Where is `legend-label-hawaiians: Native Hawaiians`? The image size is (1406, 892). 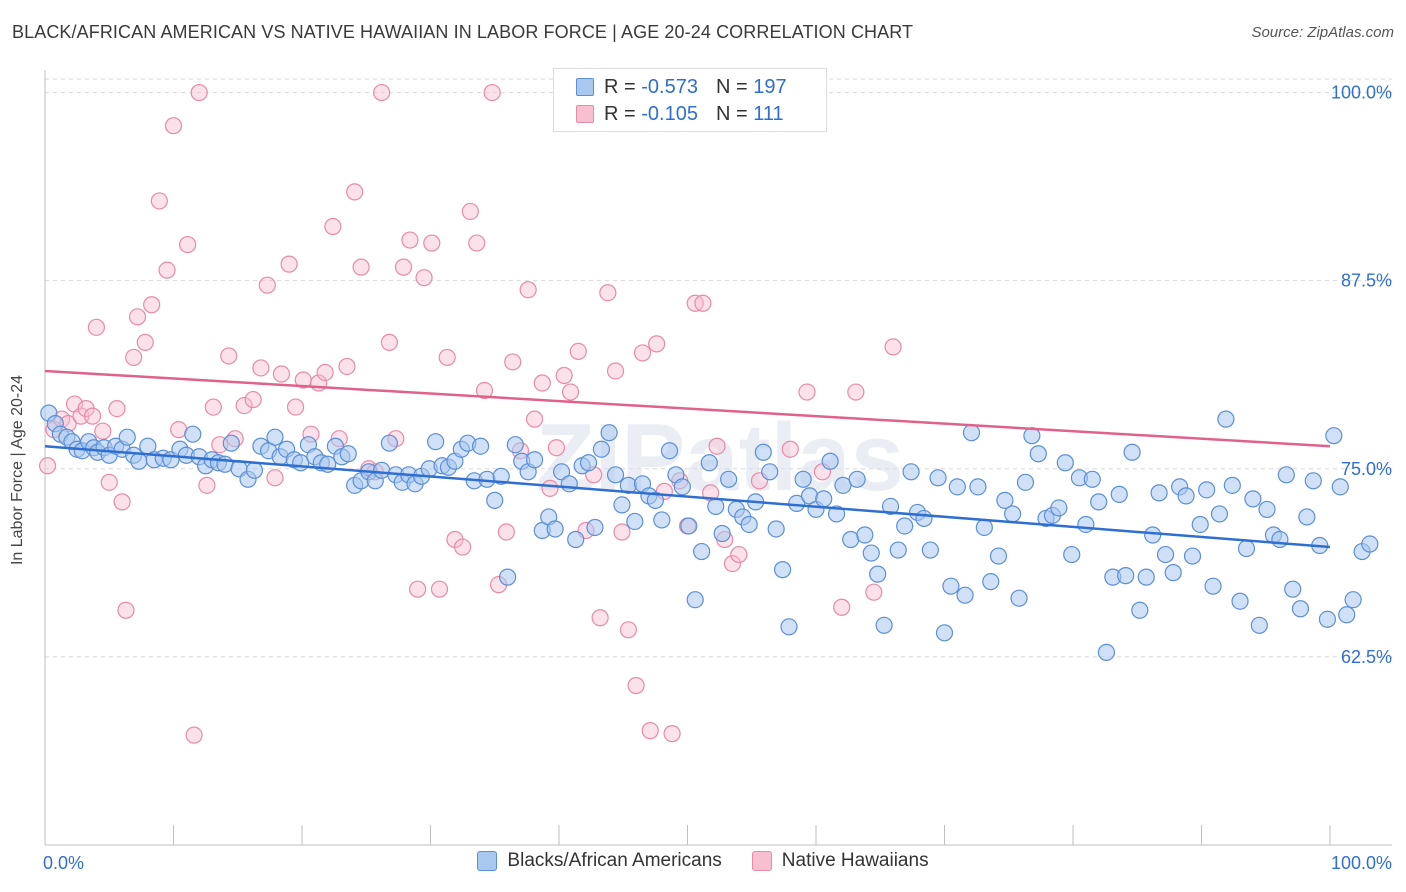
legend-label-hawaiians: Native Hawaiians is located at coordinates (855, 860).